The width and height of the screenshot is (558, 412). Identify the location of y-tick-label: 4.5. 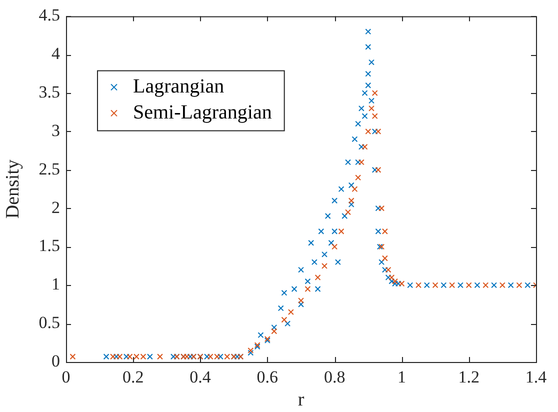
(49, 15).